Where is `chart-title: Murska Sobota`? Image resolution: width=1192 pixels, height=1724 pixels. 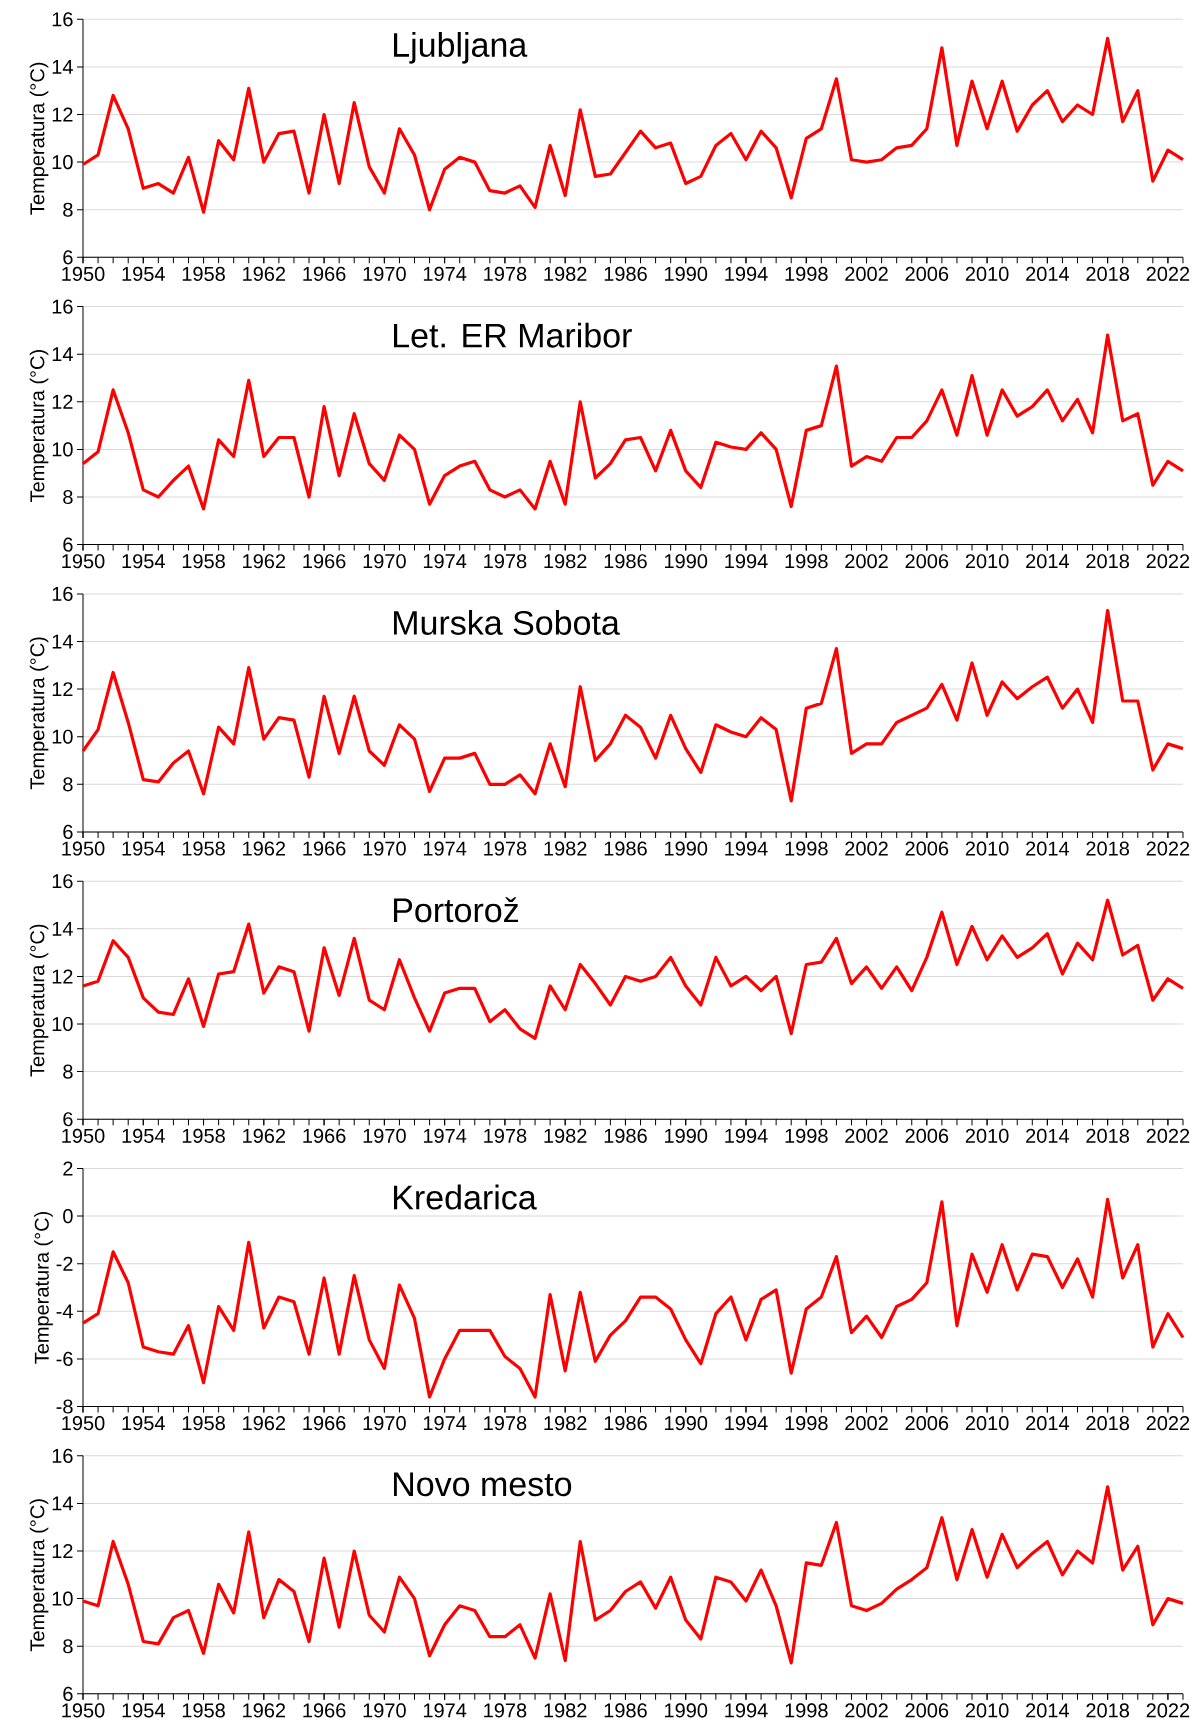
chart-title: Murska Sobota is located at coordinates (507, 622).